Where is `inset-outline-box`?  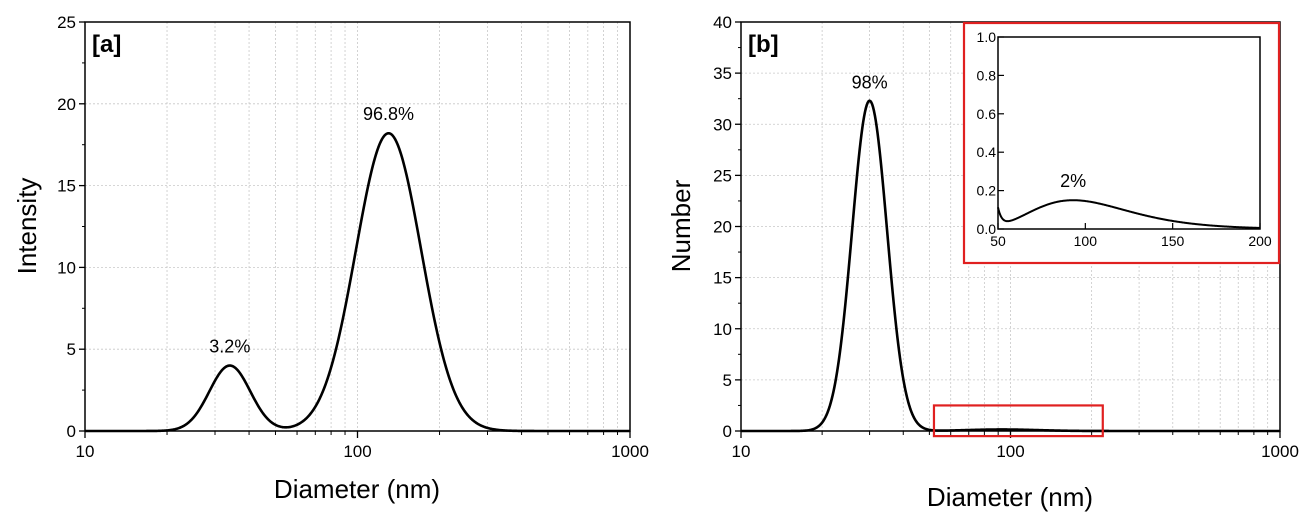
inset-outline-box is located at coordinates (1121, 143).